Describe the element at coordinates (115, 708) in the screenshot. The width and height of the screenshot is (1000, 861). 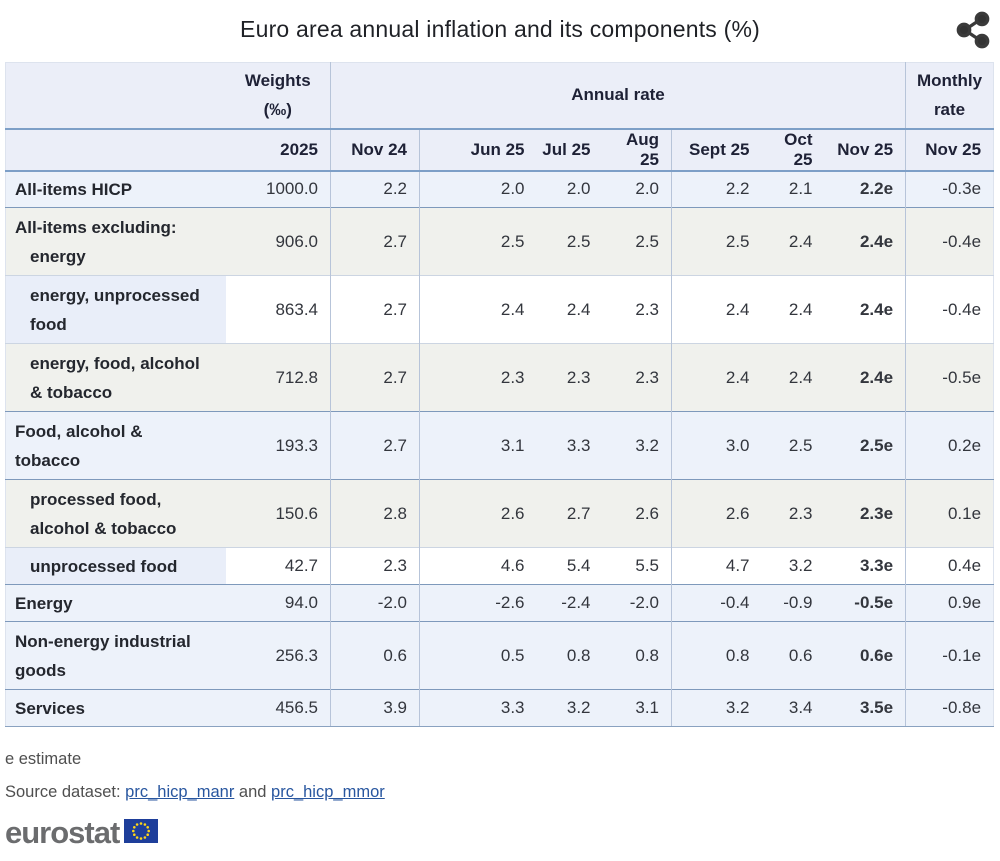
I see `row-label: Services` at that location.